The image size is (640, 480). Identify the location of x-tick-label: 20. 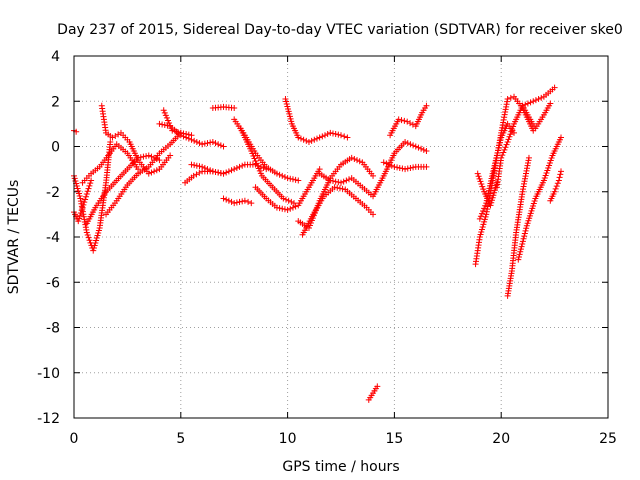
(501, 439).